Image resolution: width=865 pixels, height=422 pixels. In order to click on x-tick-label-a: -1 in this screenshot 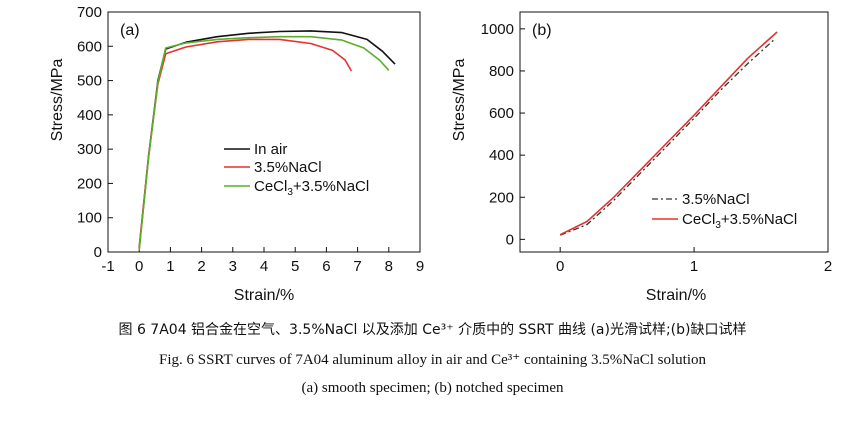, I will do `click(107, 266)`.